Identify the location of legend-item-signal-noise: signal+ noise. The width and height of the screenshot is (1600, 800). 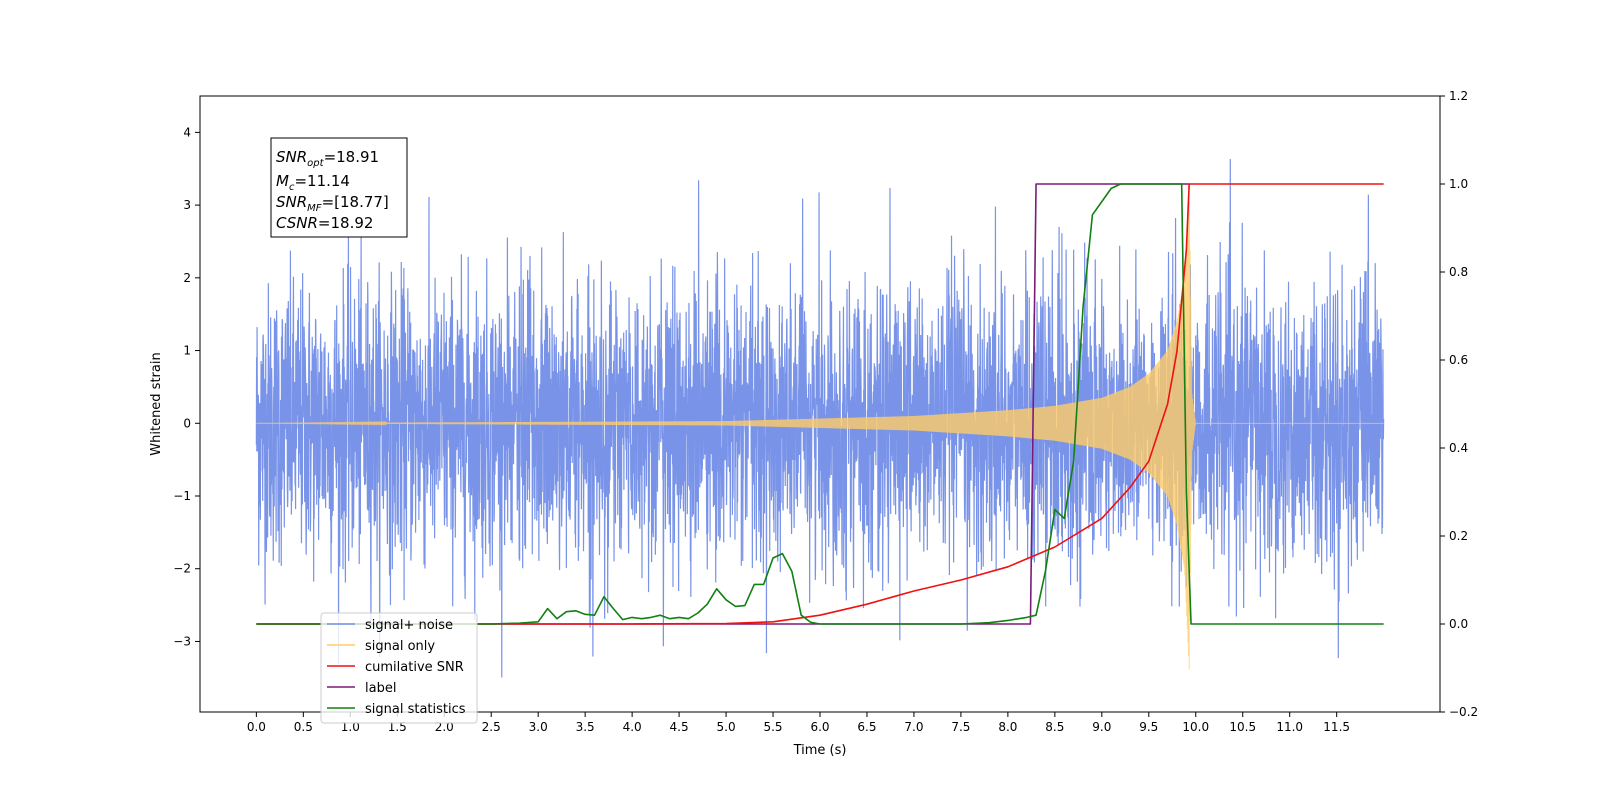
(390, 625).